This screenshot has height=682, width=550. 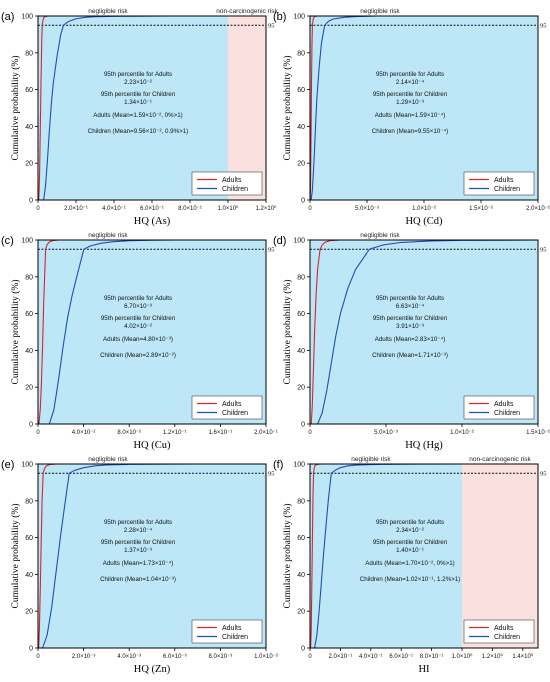 What do you see at coordinates (279, 17) in the screenshot?
I see `panel-label: (b)` at bounding box center [279, 17].